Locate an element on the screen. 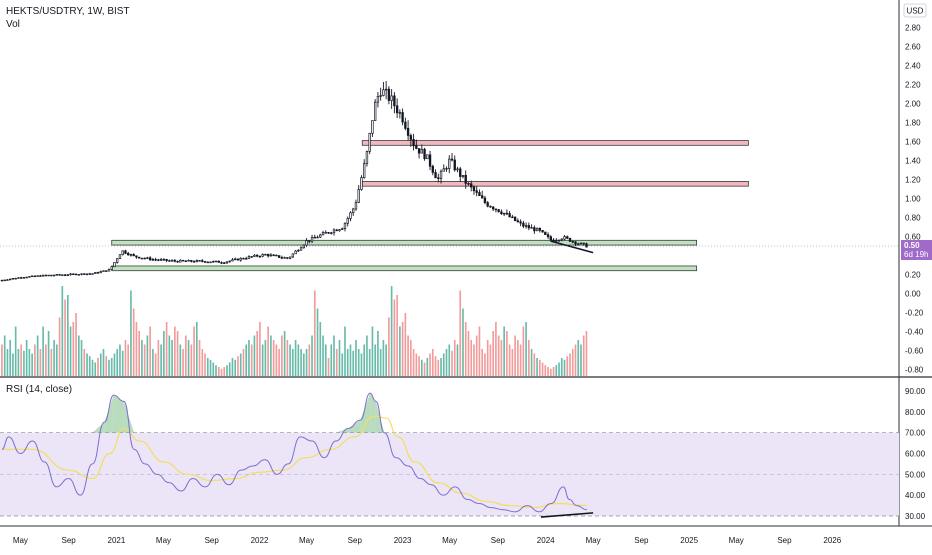  price-tick-label: 0.80 is located at coordinates (913, 218).